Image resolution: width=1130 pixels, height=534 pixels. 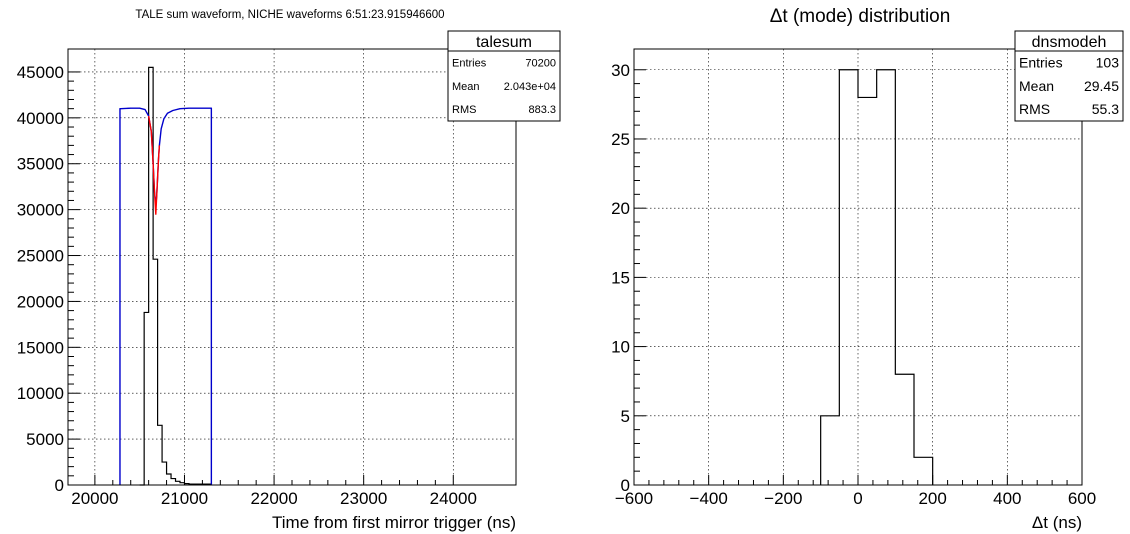 I want to click on y-tick-label: 10, so click(x=620, y=347).